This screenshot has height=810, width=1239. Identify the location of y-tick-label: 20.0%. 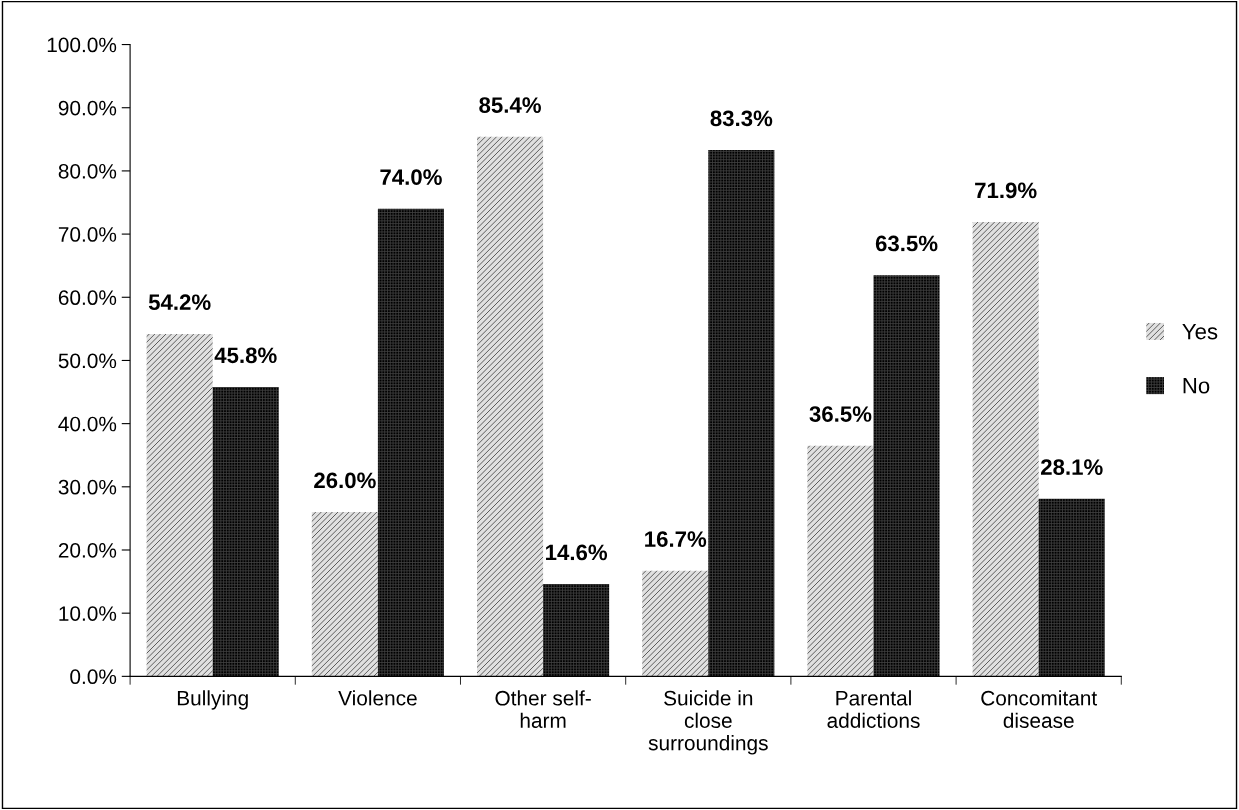
(87, 550).